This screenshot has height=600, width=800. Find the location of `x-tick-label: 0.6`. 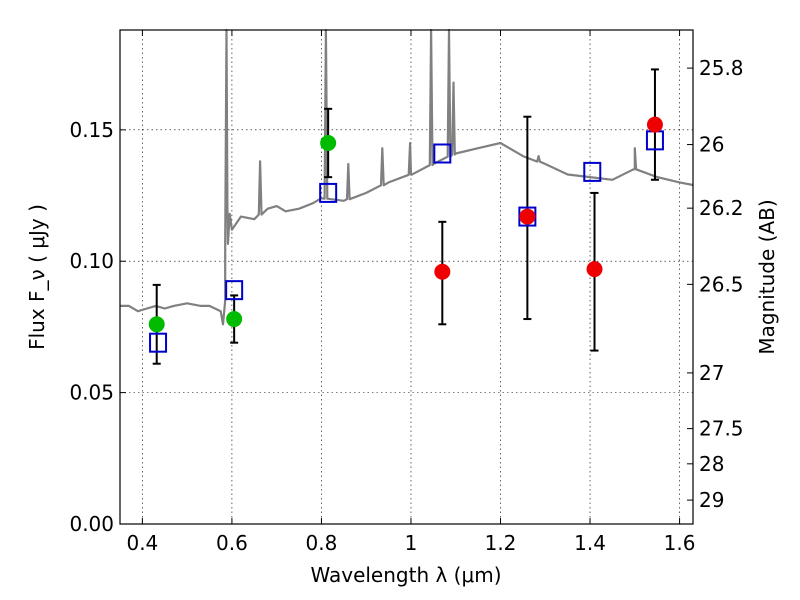

x-tick-label: 0.6 is located at coordinates (232, 543).